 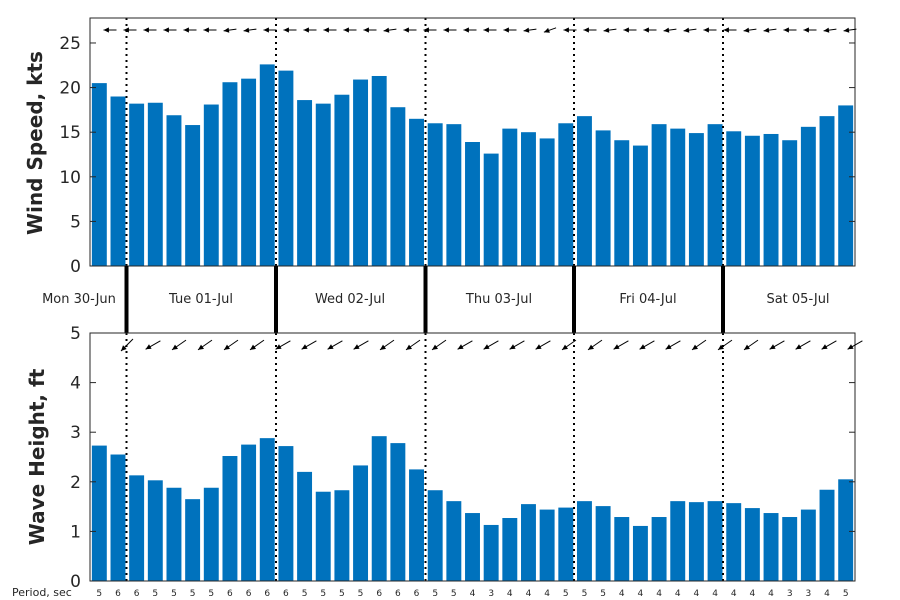 I want to click on wave-ytick-label: 3, so click(x=75, y=433).